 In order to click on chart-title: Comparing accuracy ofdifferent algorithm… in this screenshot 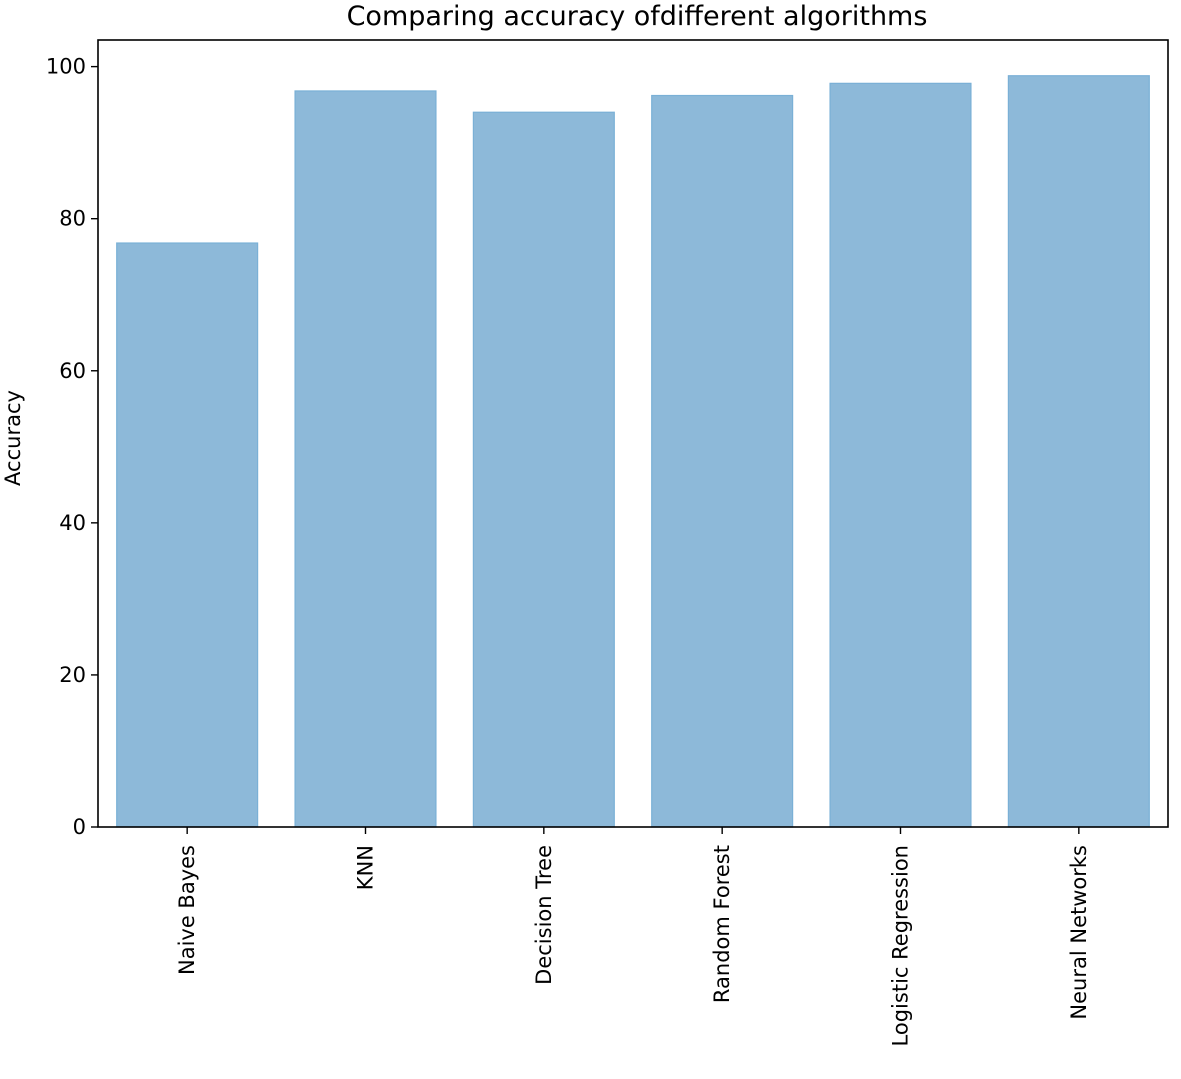, I will do `click(637, 16)`.